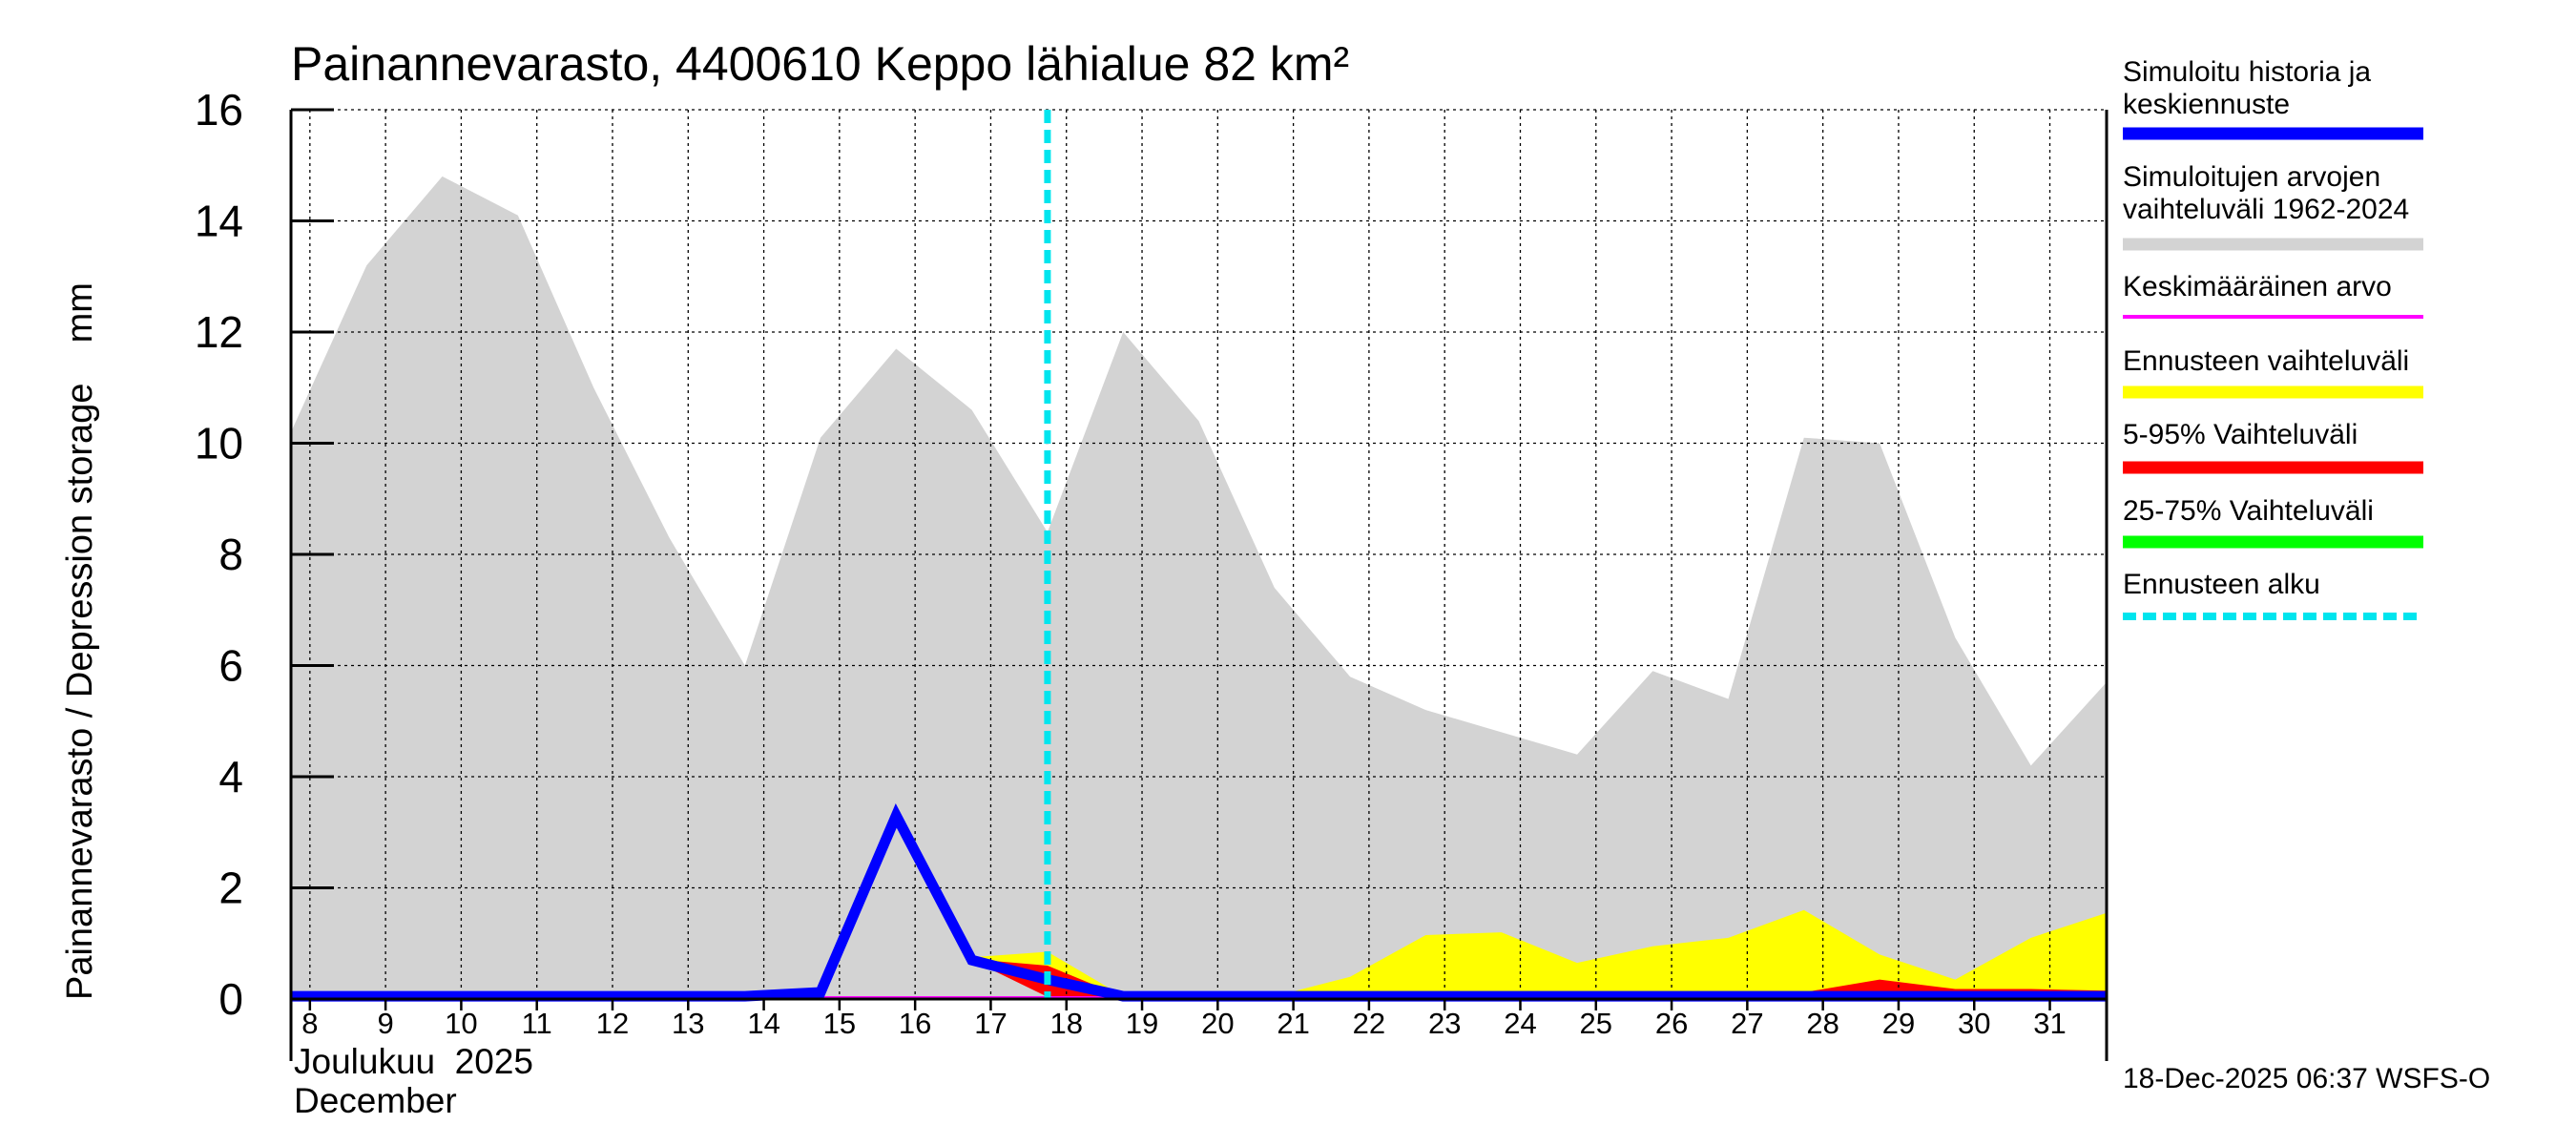 This screenshot has height=1145, width=2576. What do you see at coordinates (990, 1023) in the screenshot?
I see `x-tick-label: 17` at bounding box center [990, 1023].